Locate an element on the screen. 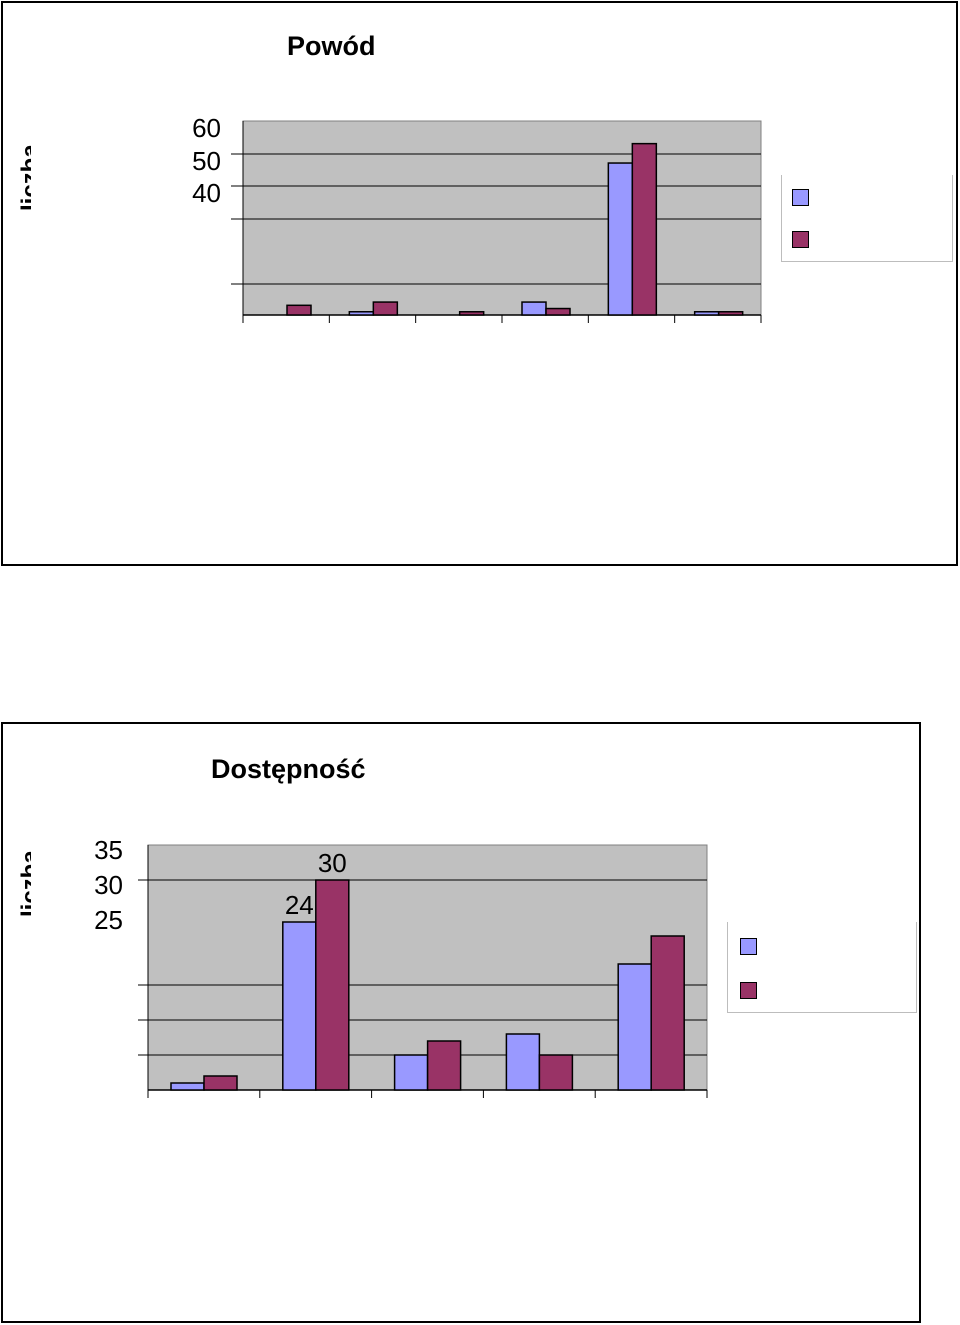  chart-2-y-tick-label: 25 is located at coordinates (108, 920).